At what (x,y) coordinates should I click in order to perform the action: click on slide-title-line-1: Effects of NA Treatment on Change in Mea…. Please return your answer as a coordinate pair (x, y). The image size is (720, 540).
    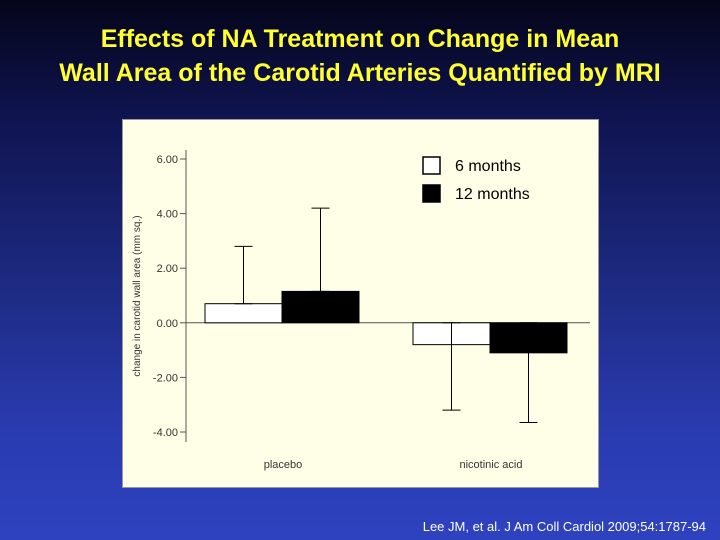
    Looking at the image, I should click on (360, 39).